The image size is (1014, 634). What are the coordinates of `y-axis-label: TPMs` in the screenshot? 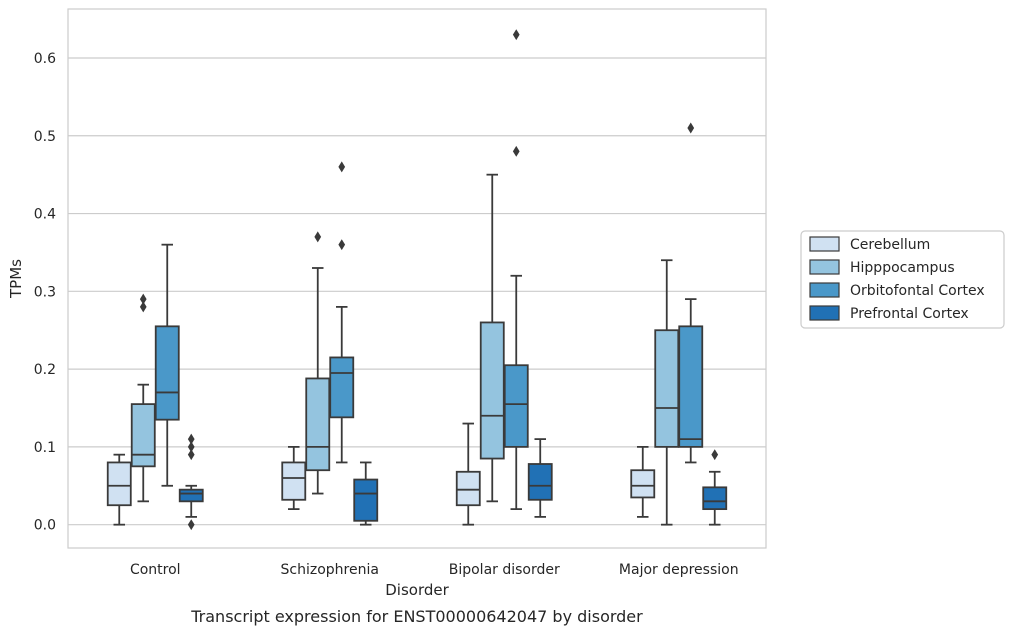 It's located at (16, 279).